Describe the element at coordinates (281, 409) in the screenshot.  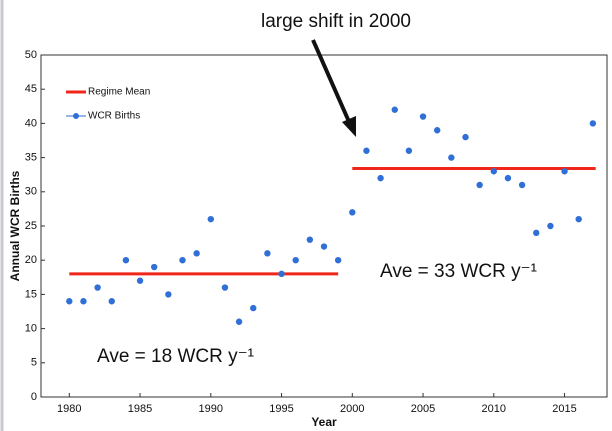
I see `x-tick-label: 1995` at that location.